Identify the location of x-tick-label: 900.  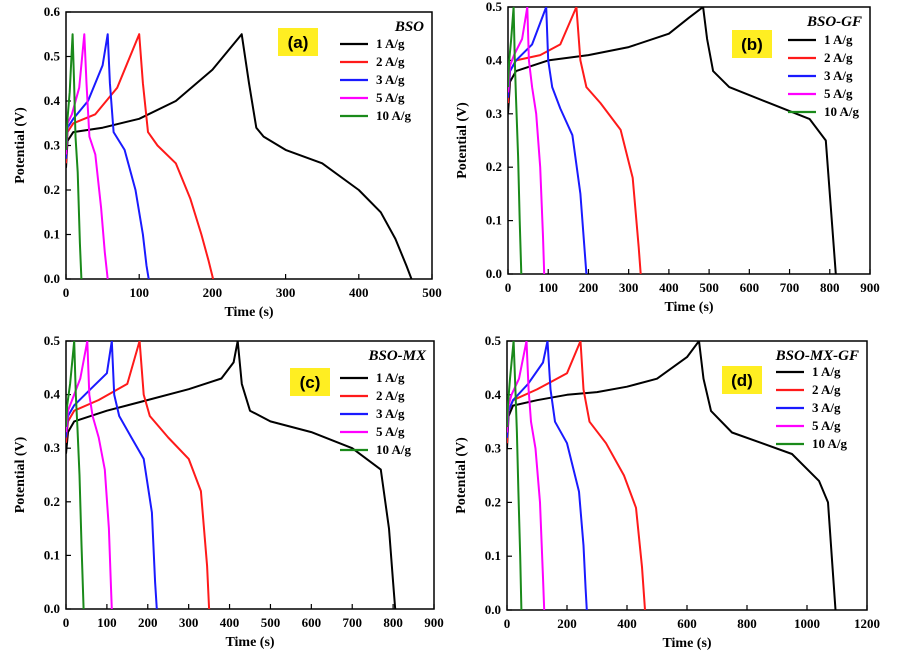
(870, 287).